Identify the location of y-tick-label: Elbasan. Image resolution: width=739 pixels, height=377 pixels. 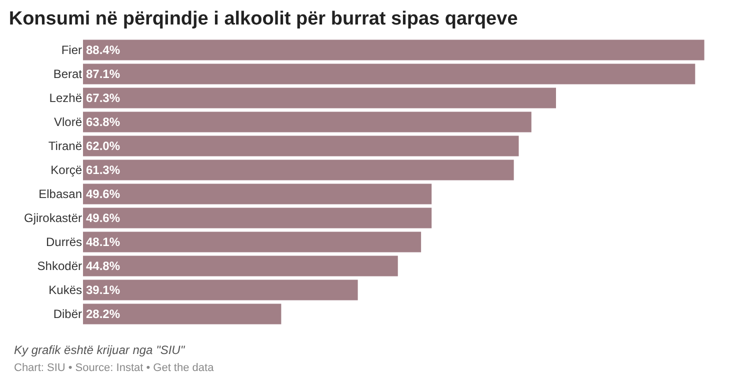
(60, 194).